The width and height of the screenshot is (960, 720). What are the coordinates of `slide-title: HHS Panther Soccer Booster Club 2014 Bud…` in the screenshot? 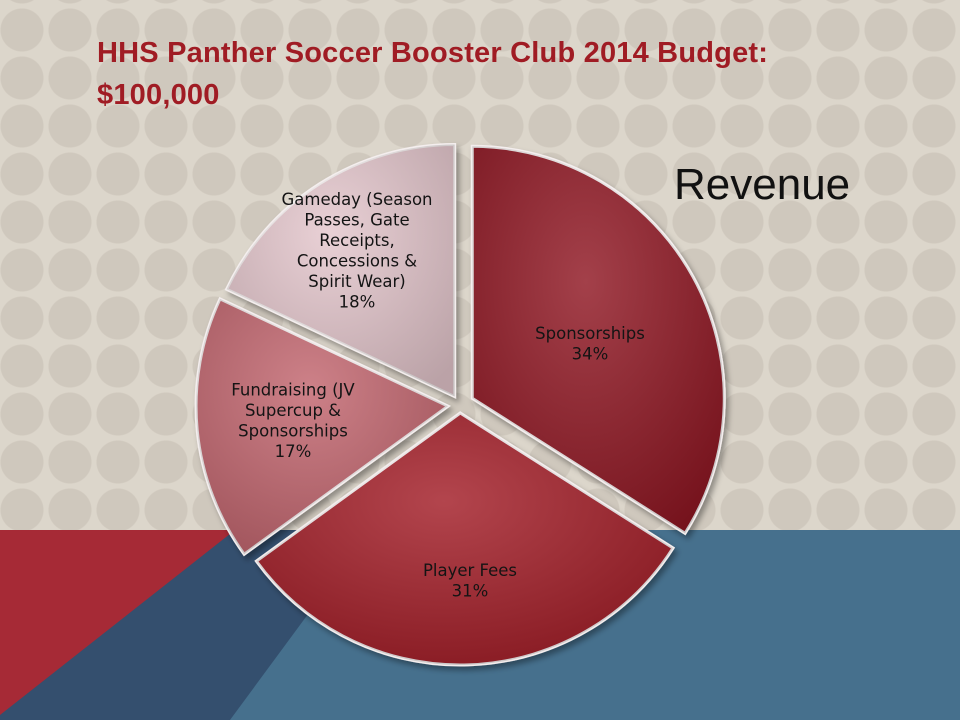 It's located at (433, 74).